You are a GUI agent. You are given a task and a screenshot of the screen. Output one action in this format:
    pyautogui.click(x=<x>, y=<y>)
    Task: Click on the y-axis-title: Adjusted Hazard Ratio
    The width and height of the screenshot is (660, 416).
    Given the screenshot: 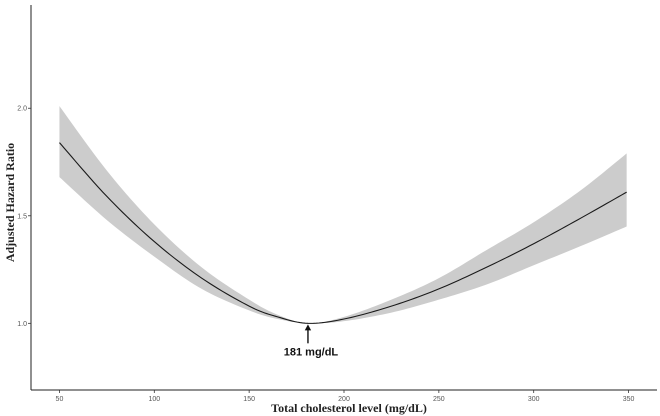 What is the action you would take?
    pyautogui.click(x=10, y=202)
    